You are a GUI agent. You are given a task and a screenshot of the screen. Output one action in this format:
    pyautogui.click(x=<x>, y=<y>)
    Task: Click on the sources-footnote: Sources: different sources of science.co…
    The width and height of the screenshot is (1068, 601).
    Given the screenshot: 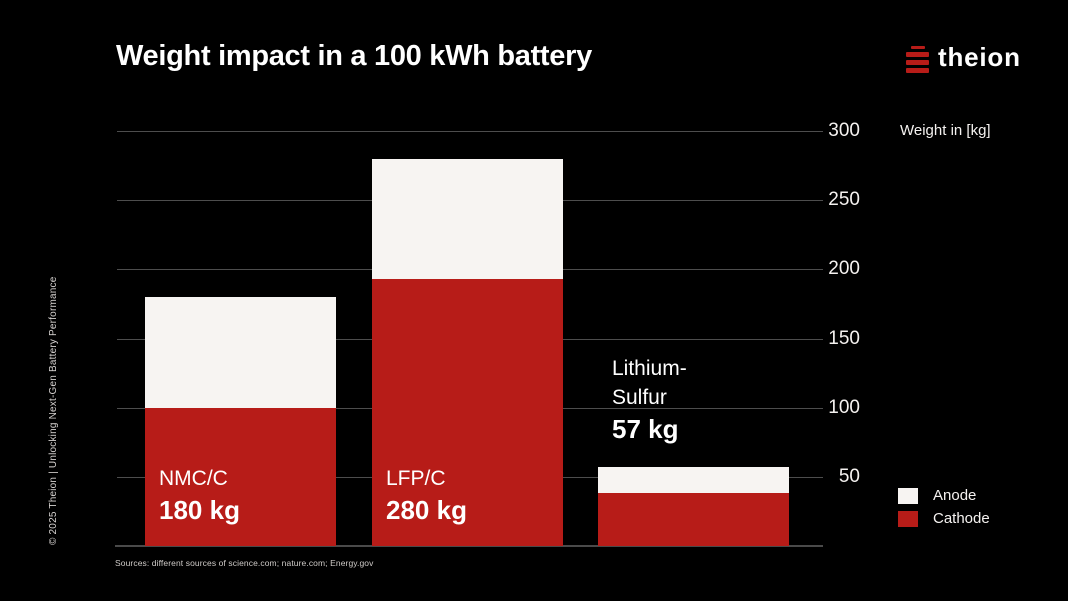 What is the action you would take?
    pyautogui.click(x=244, y=563)
    